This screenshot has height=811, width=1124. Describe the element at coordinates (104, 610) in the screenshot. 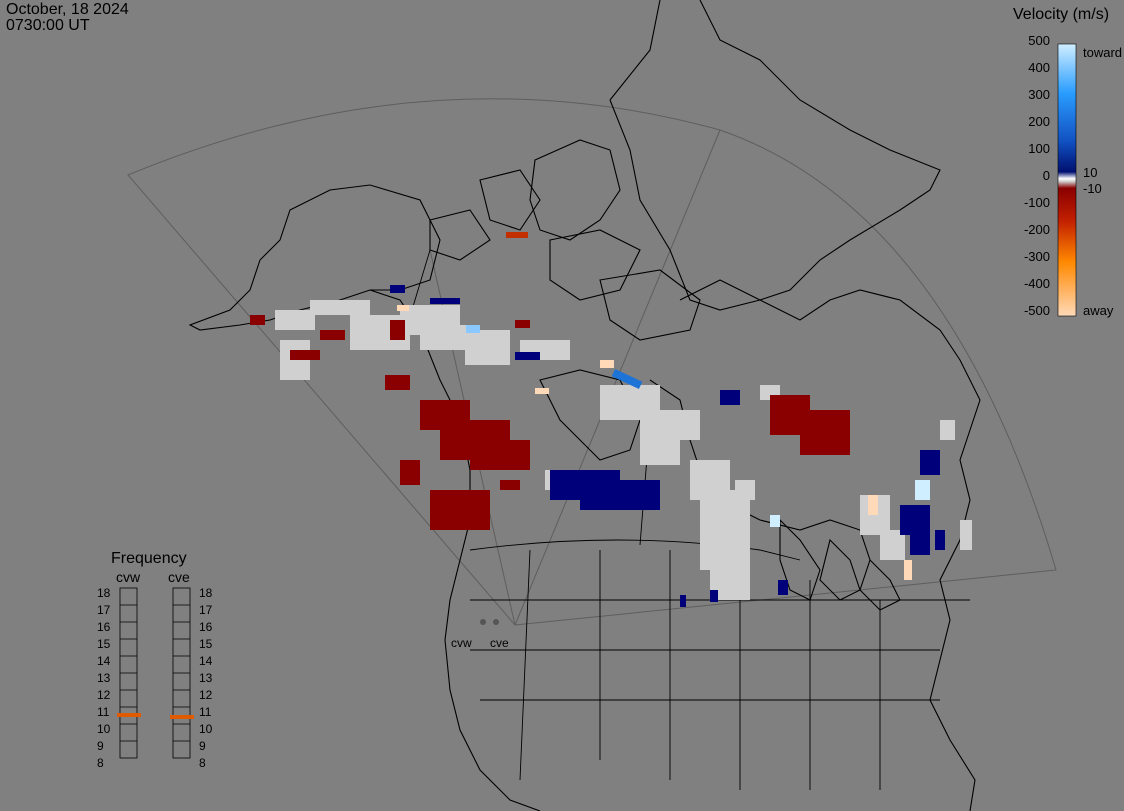

I see `frequency-tick-left: 17` at that location.